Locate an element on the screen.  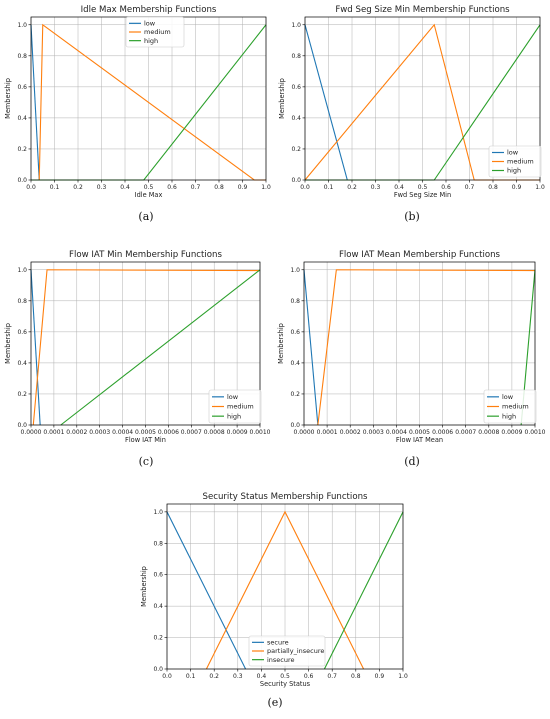
chart-d-xtick-label-2: 0.0002 is located at coordinates (350, 432).